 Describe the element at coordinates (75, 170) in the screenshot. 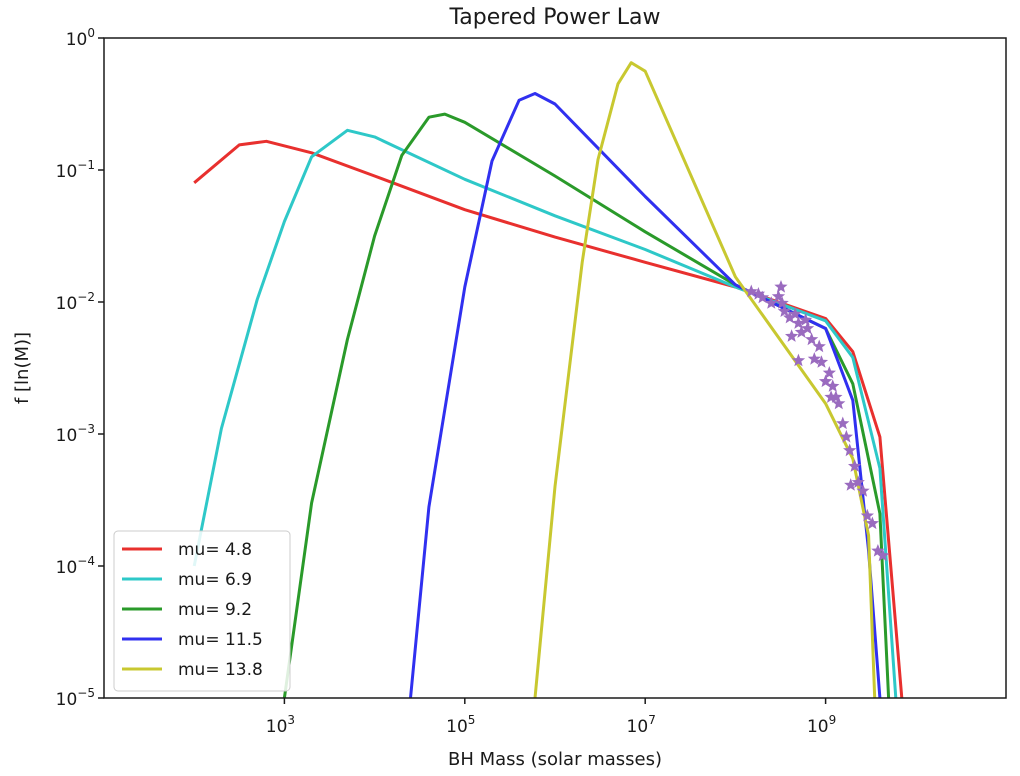

I see `y-tick-label-2: 10⁻¹` at that location.